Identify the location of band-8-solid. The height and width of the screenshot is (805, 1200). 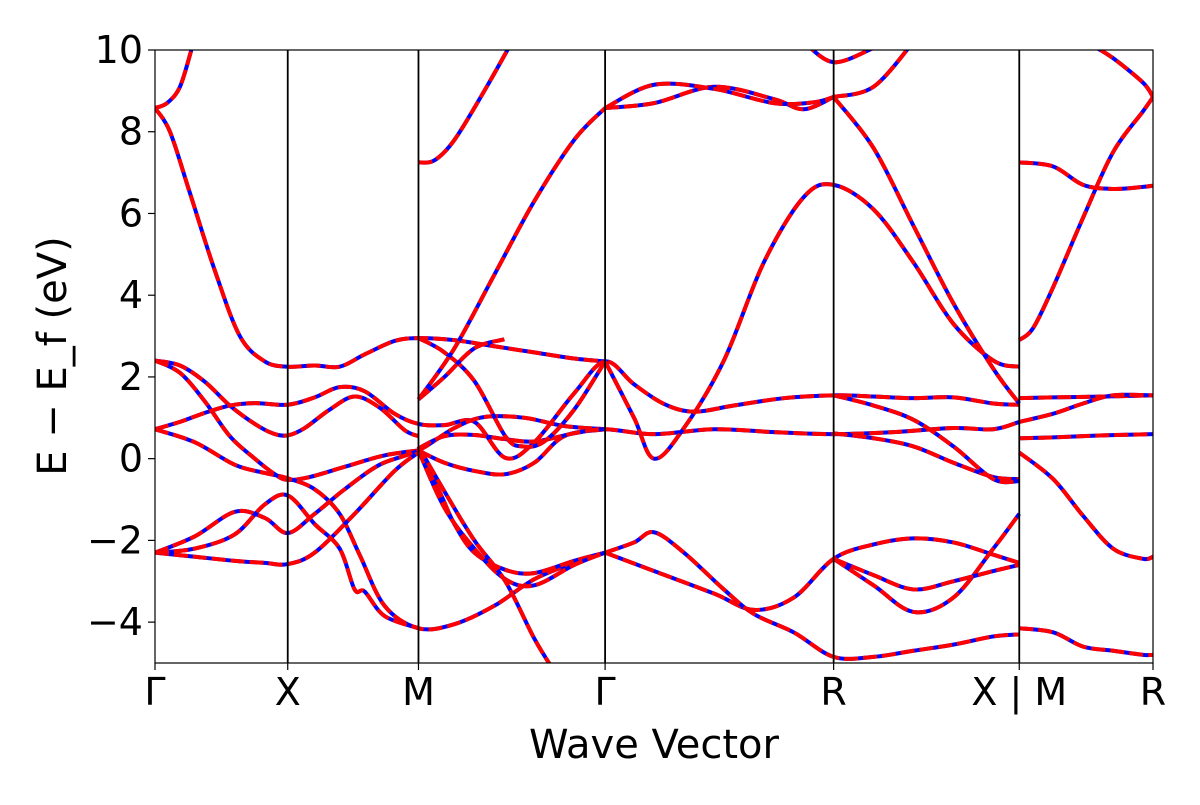
(287, 561).